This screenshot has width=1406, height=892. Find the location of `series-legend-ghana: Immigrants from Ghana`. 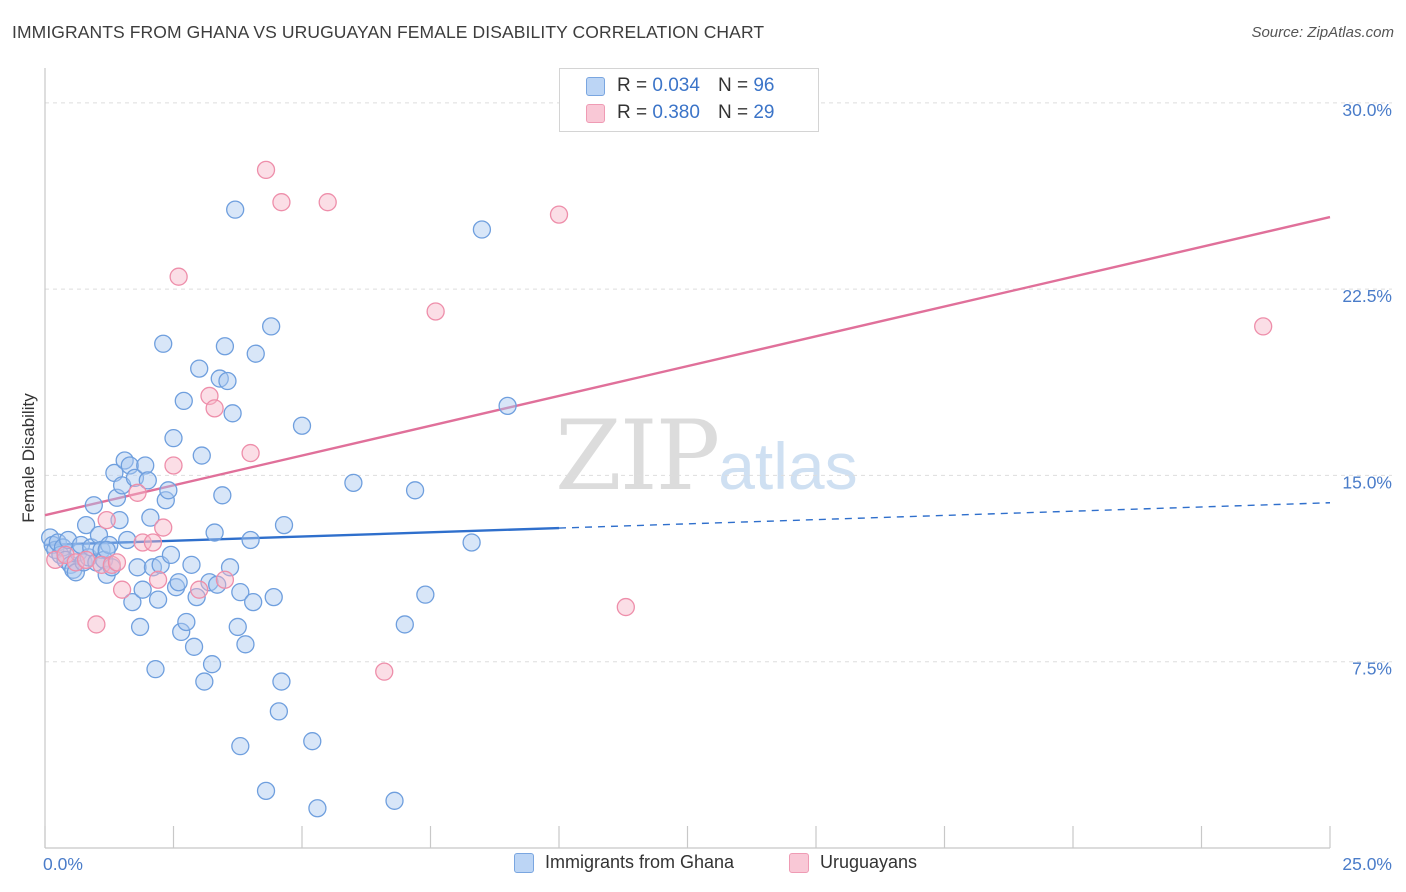

series-legend-ghana: Immigrants from Ghana is located at coordinates (624, 862).